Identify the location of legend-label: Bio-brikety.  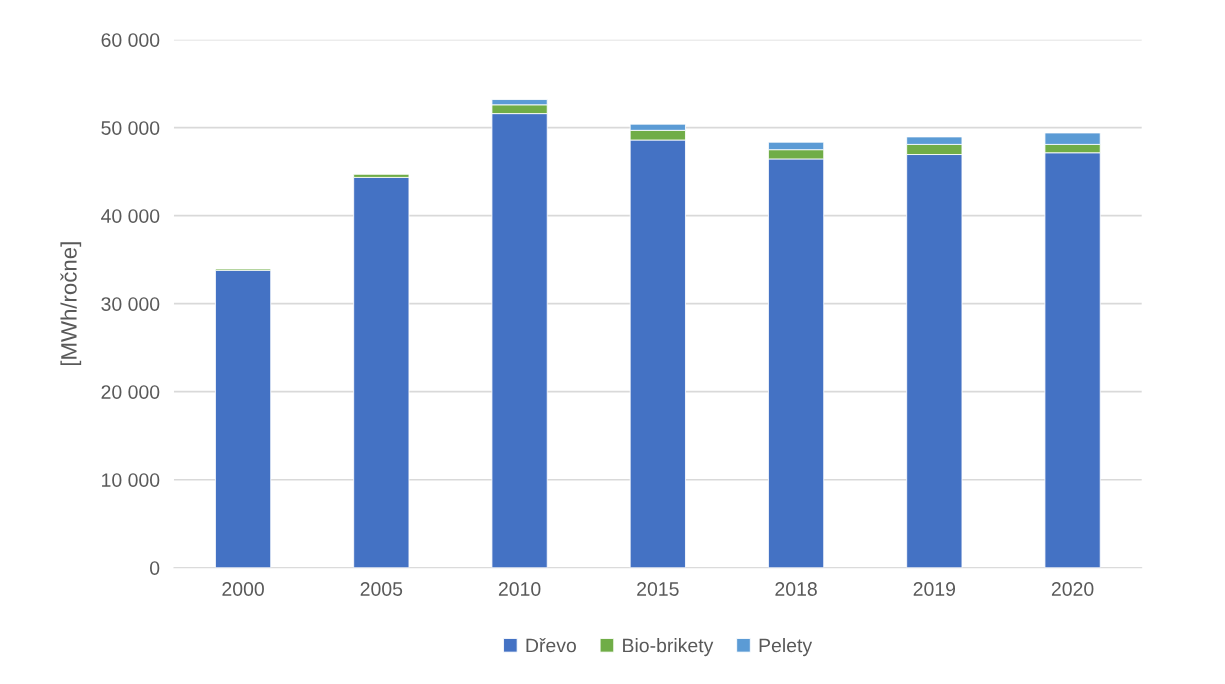
(668, 647).